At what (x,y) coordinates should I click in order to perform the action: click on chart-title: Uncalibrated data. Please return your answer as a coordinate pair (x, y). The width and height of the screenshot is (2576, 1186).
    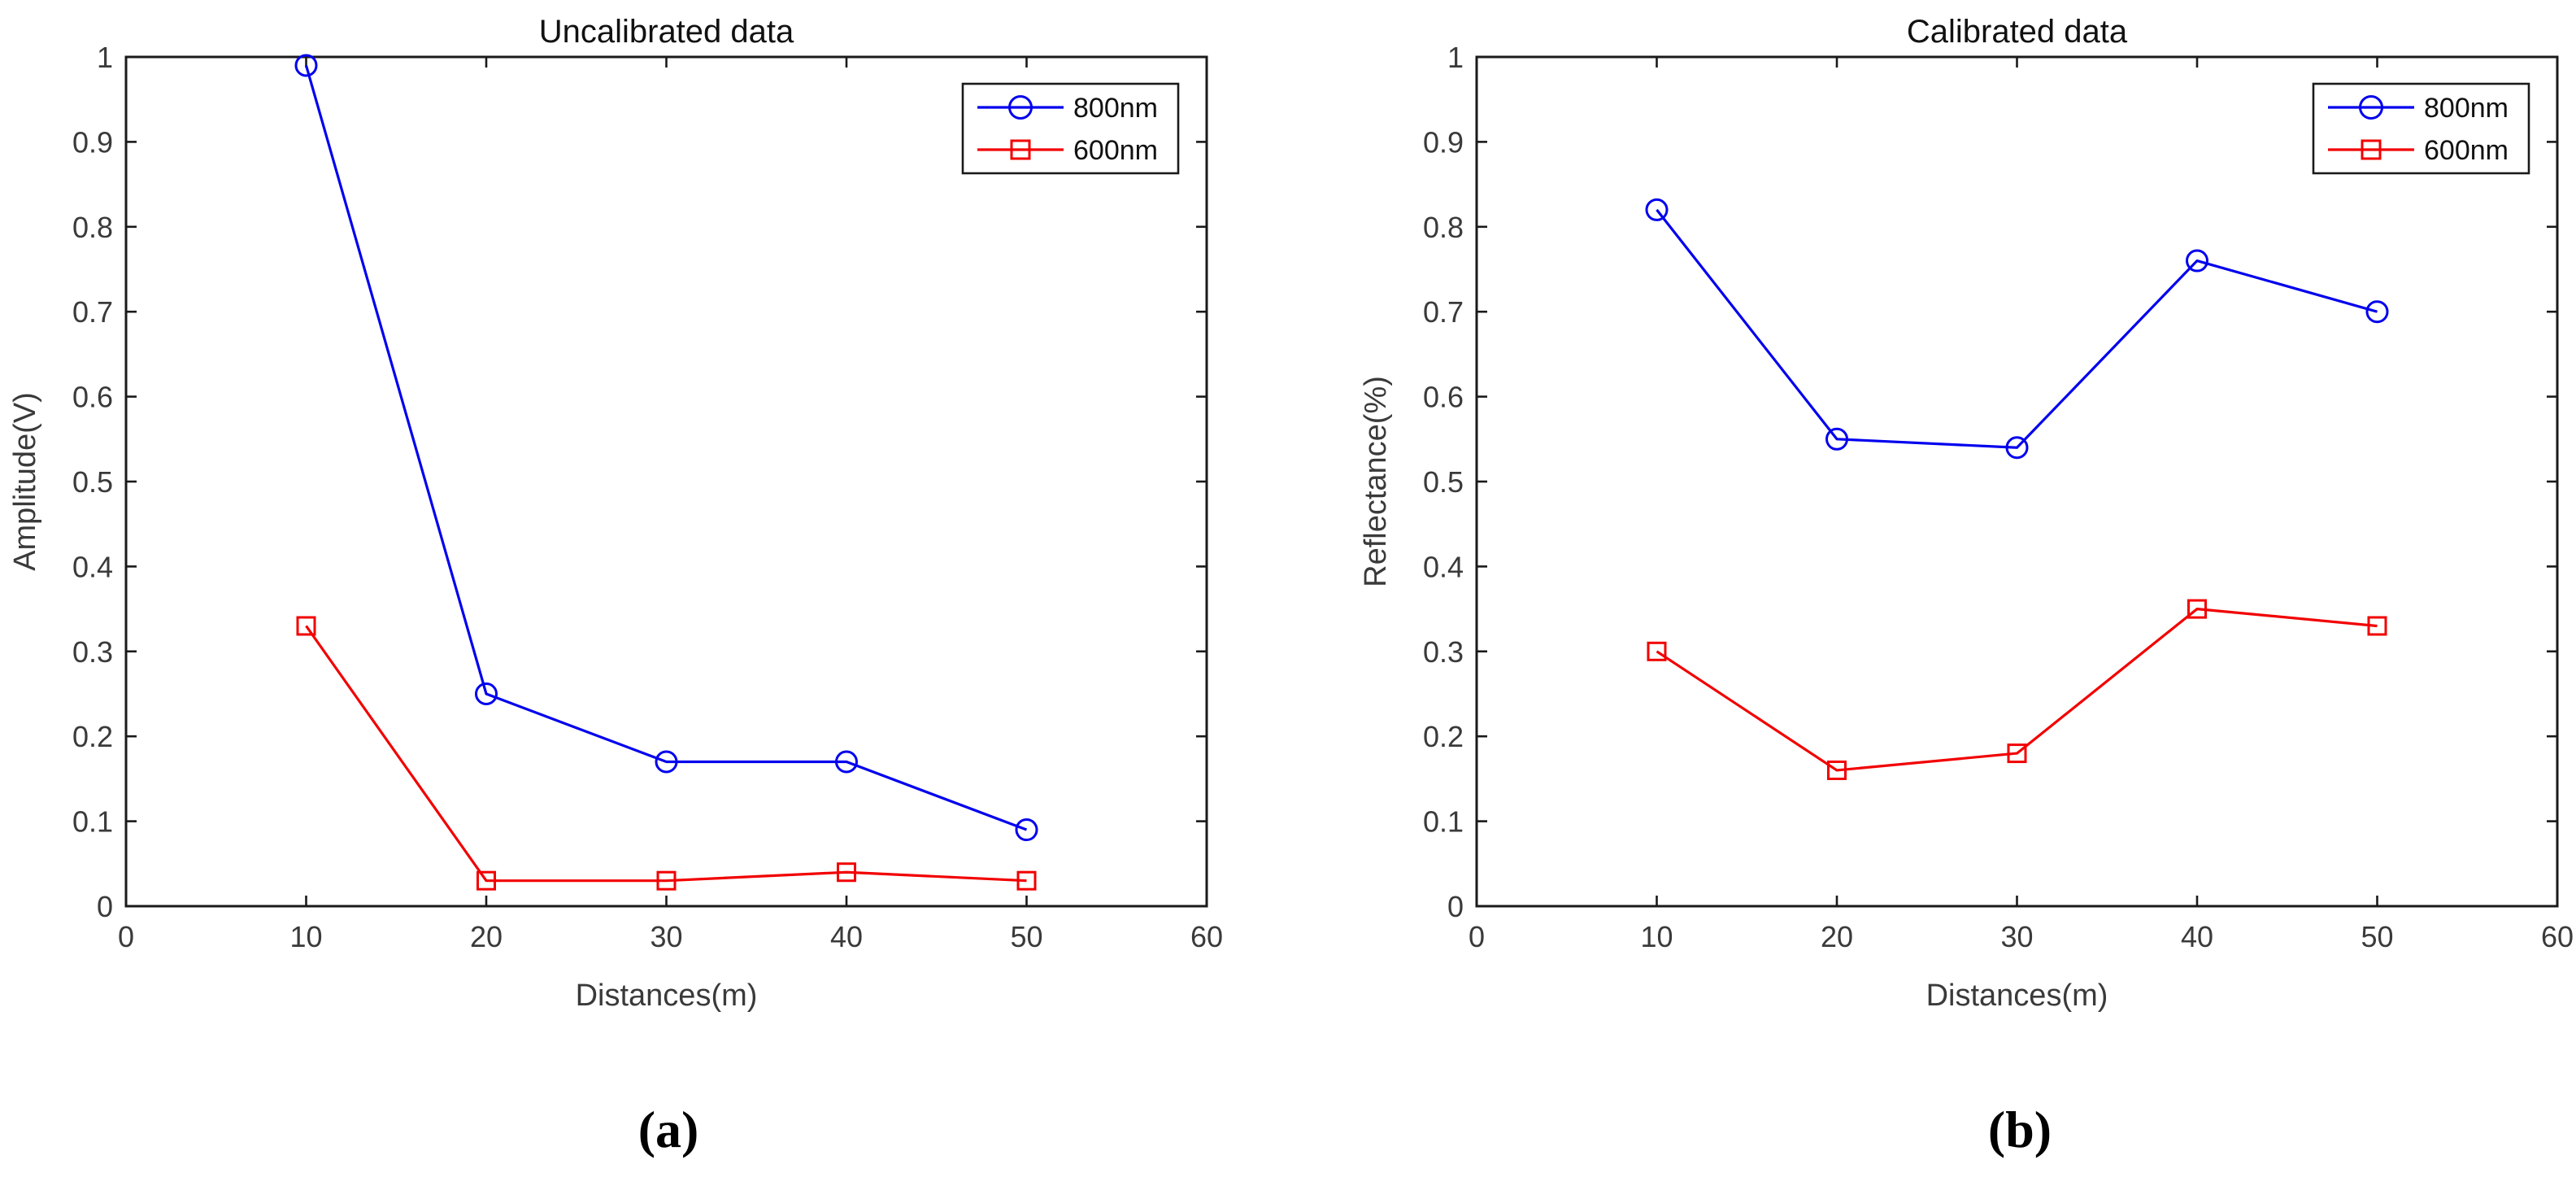
    Looking at the image, I should click on (666, 32).